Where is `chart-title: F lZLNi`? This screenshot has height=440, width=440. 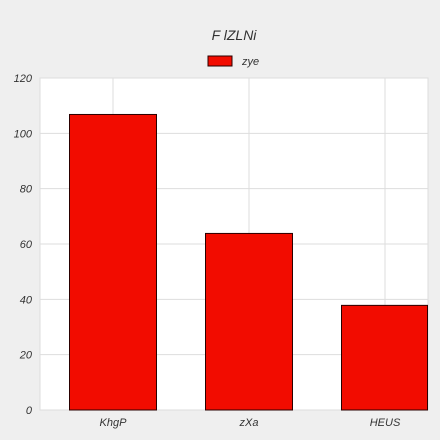 chart-title: F lZLNi is located at coordinates (235, 35).